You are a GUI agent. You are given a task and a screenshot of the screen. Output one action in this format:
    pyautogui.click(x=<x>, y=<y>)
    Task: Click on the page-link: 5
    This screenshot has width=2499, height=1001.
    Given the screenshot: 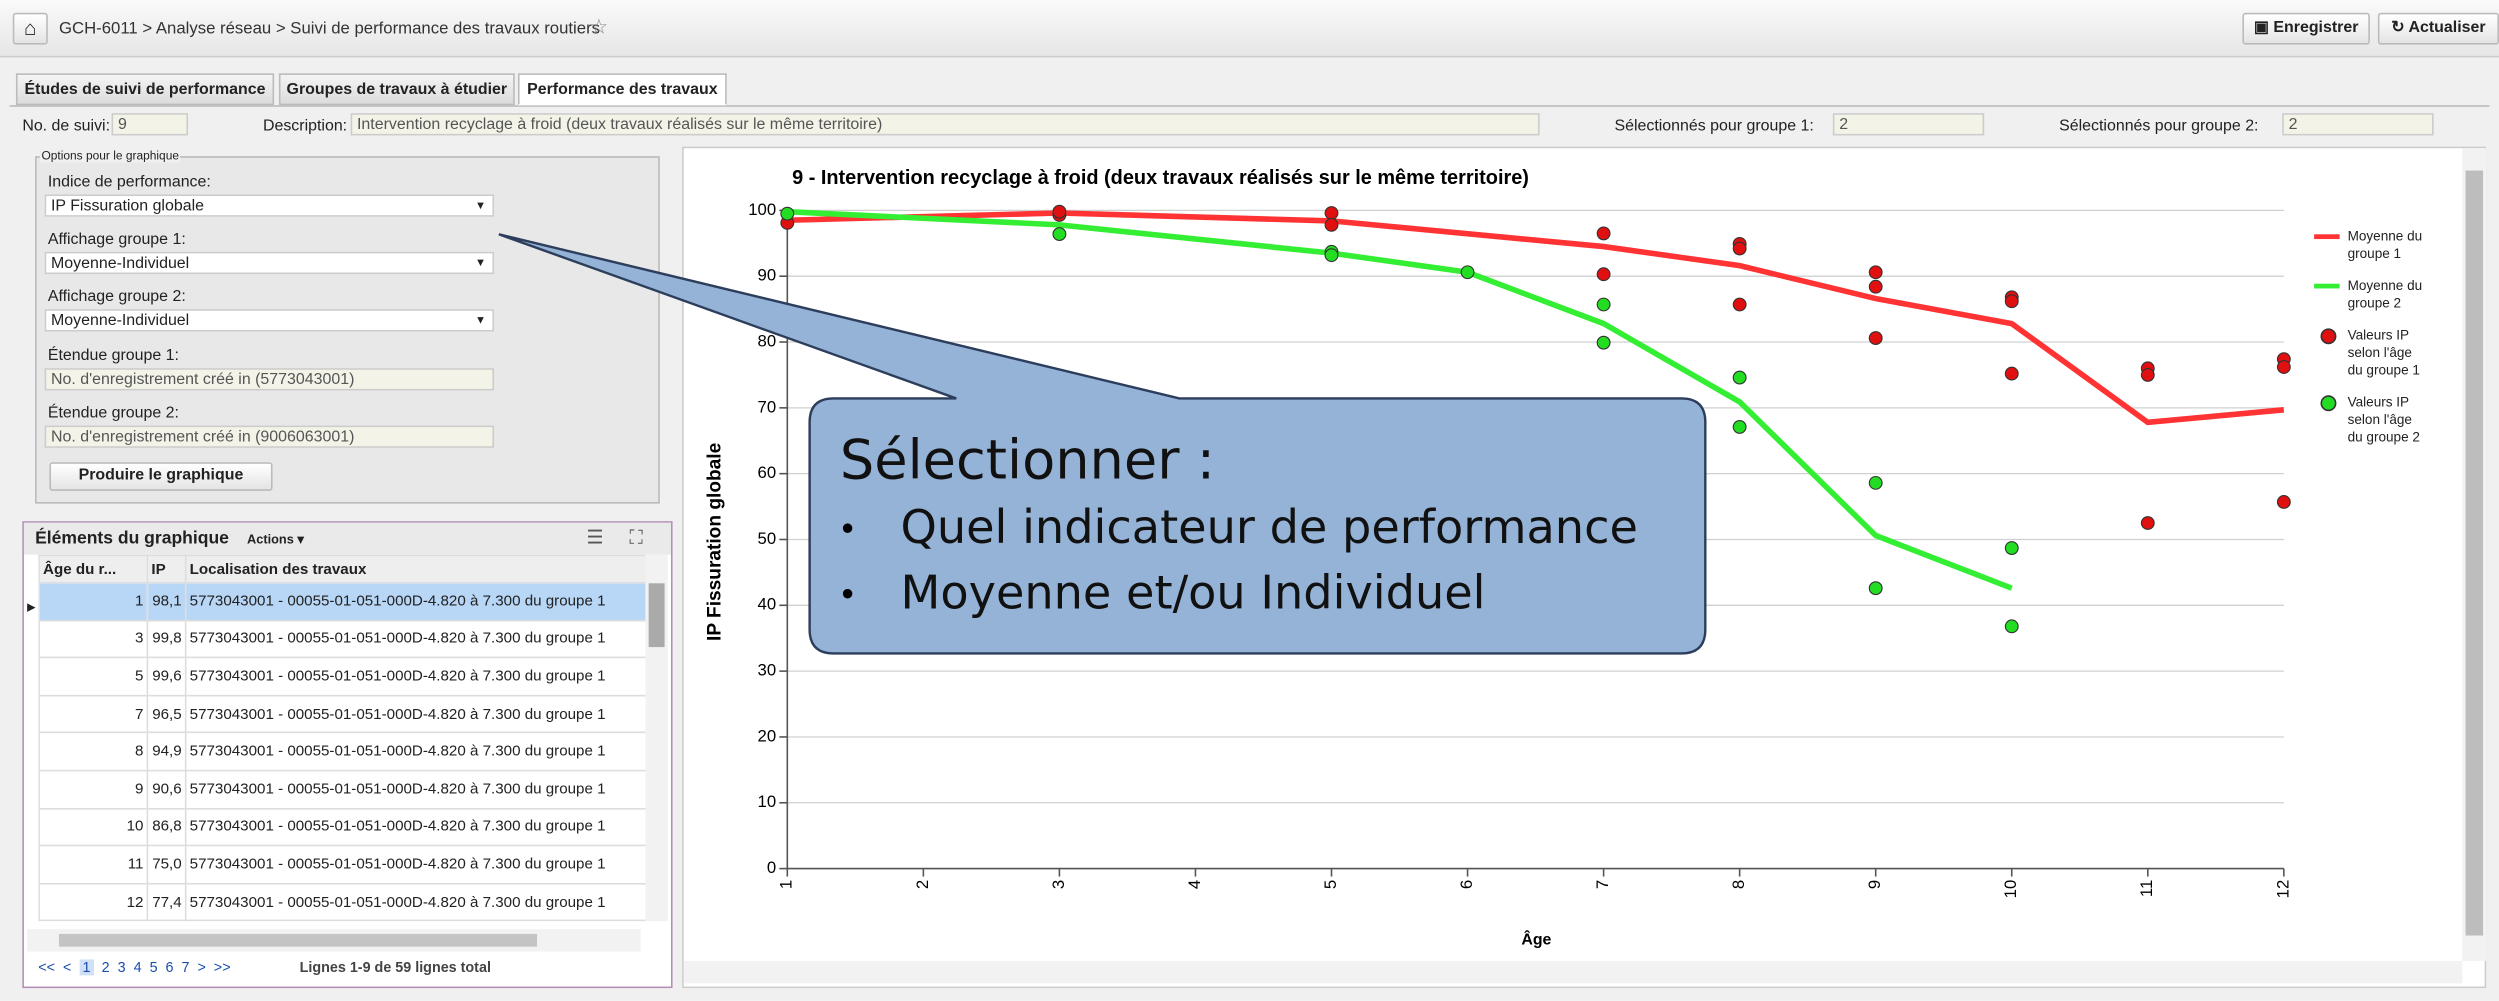 What is the action you would take?
    pyautogui.click(x=153, y=967)
    